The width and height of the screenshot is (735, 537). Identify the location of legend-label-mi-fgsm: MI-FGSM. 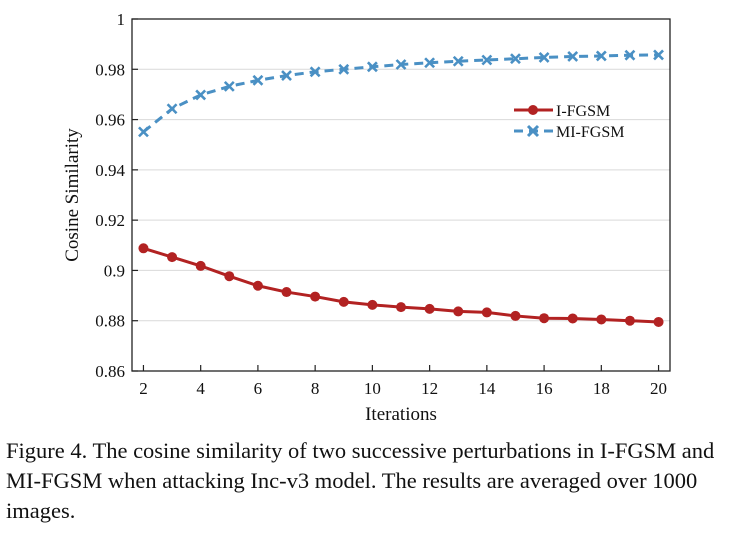
(590, 132).